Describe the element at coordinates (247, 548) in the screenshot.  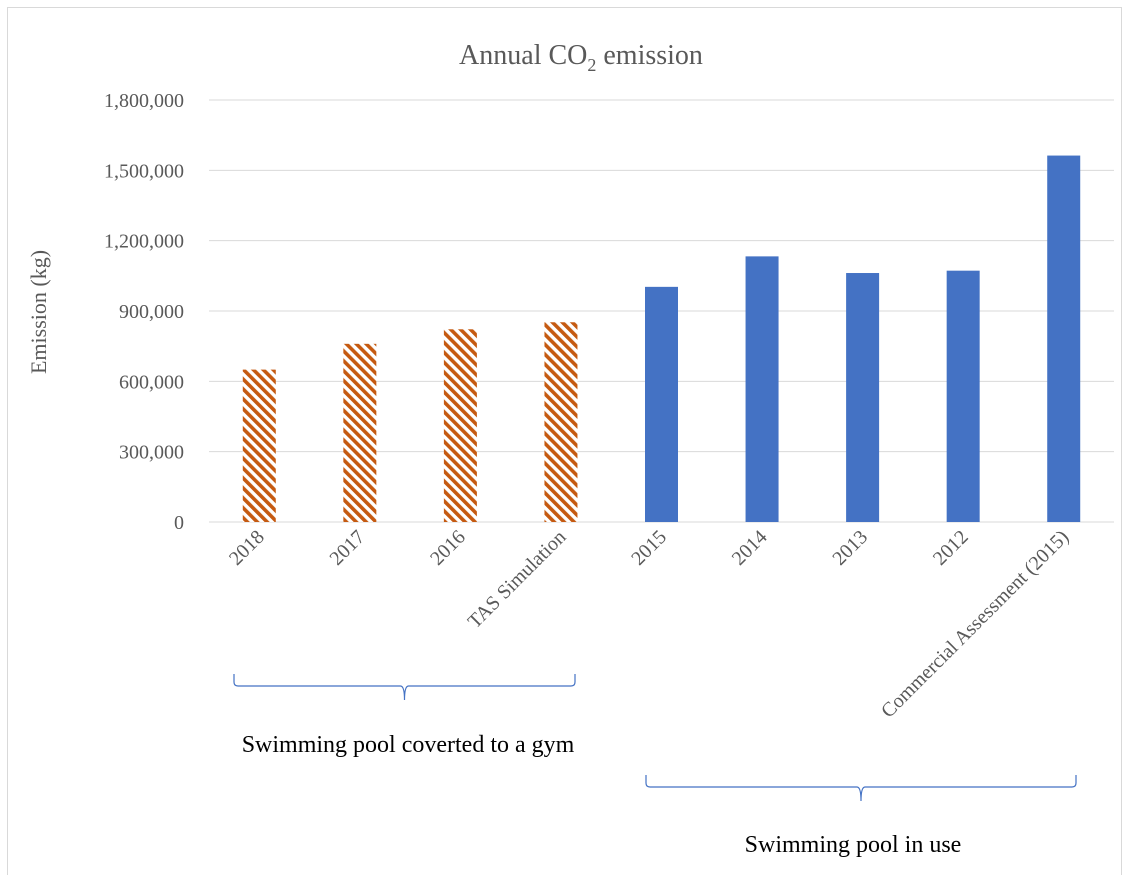
I see `x-tick-label: 2018` at that location.